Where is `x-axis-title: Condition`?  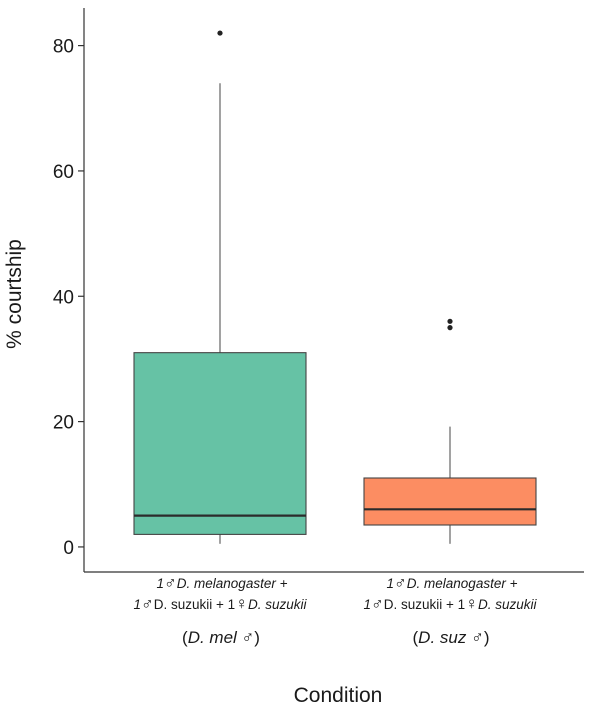 x-axis-title: Condition is located at coordinates (338, 695).